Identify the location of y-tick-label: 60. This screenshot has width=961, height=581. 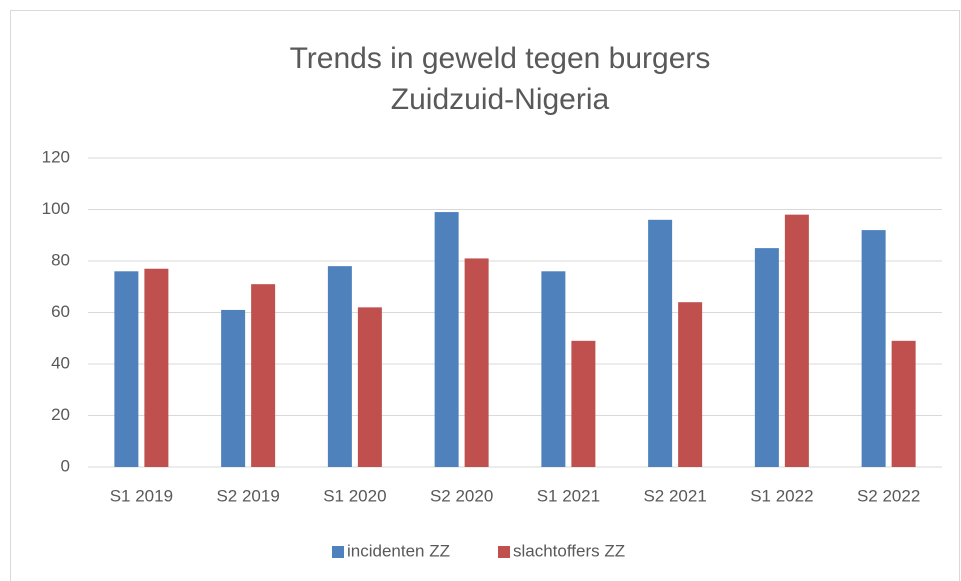
(60, 311).